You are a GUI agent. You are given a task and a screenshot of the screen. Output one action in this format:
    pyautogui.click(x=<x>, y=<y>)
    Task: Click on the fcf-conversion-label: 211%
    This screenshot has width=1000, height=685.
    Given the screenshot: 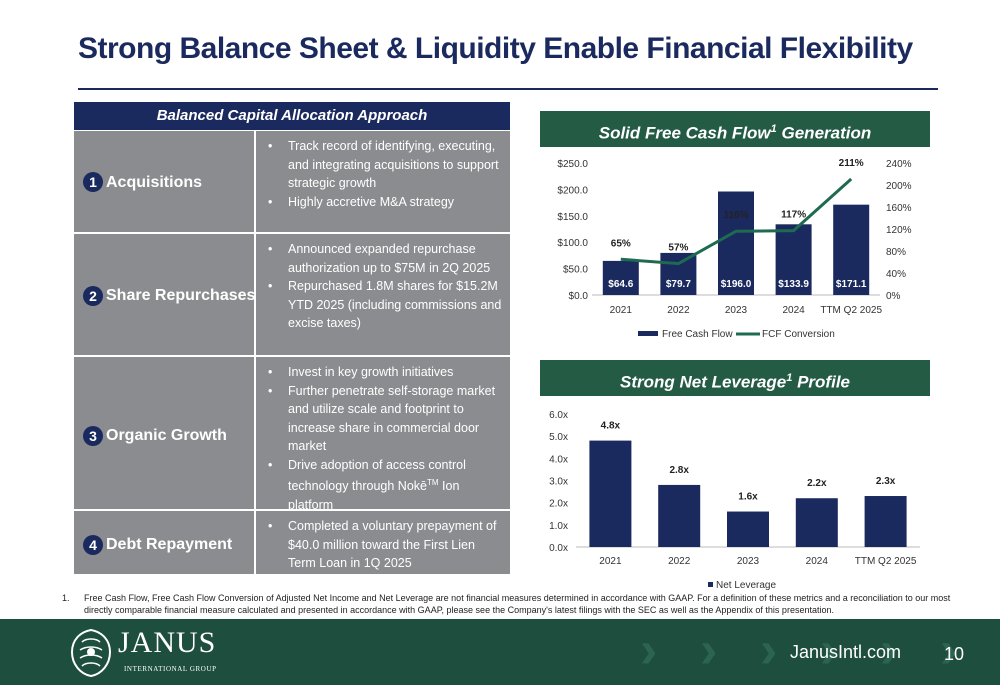 What is the action you would take?
    pyautogui.click(x=851, y=163)
    